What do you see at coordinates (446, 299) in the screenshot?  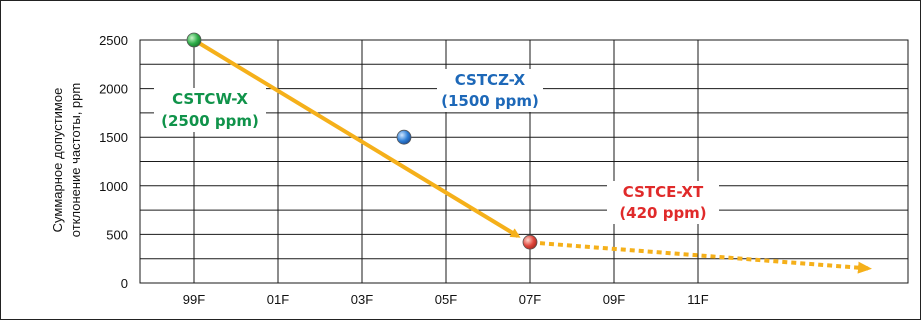 I see `x-tick-label: 05F` at bounding box center [446, 299].